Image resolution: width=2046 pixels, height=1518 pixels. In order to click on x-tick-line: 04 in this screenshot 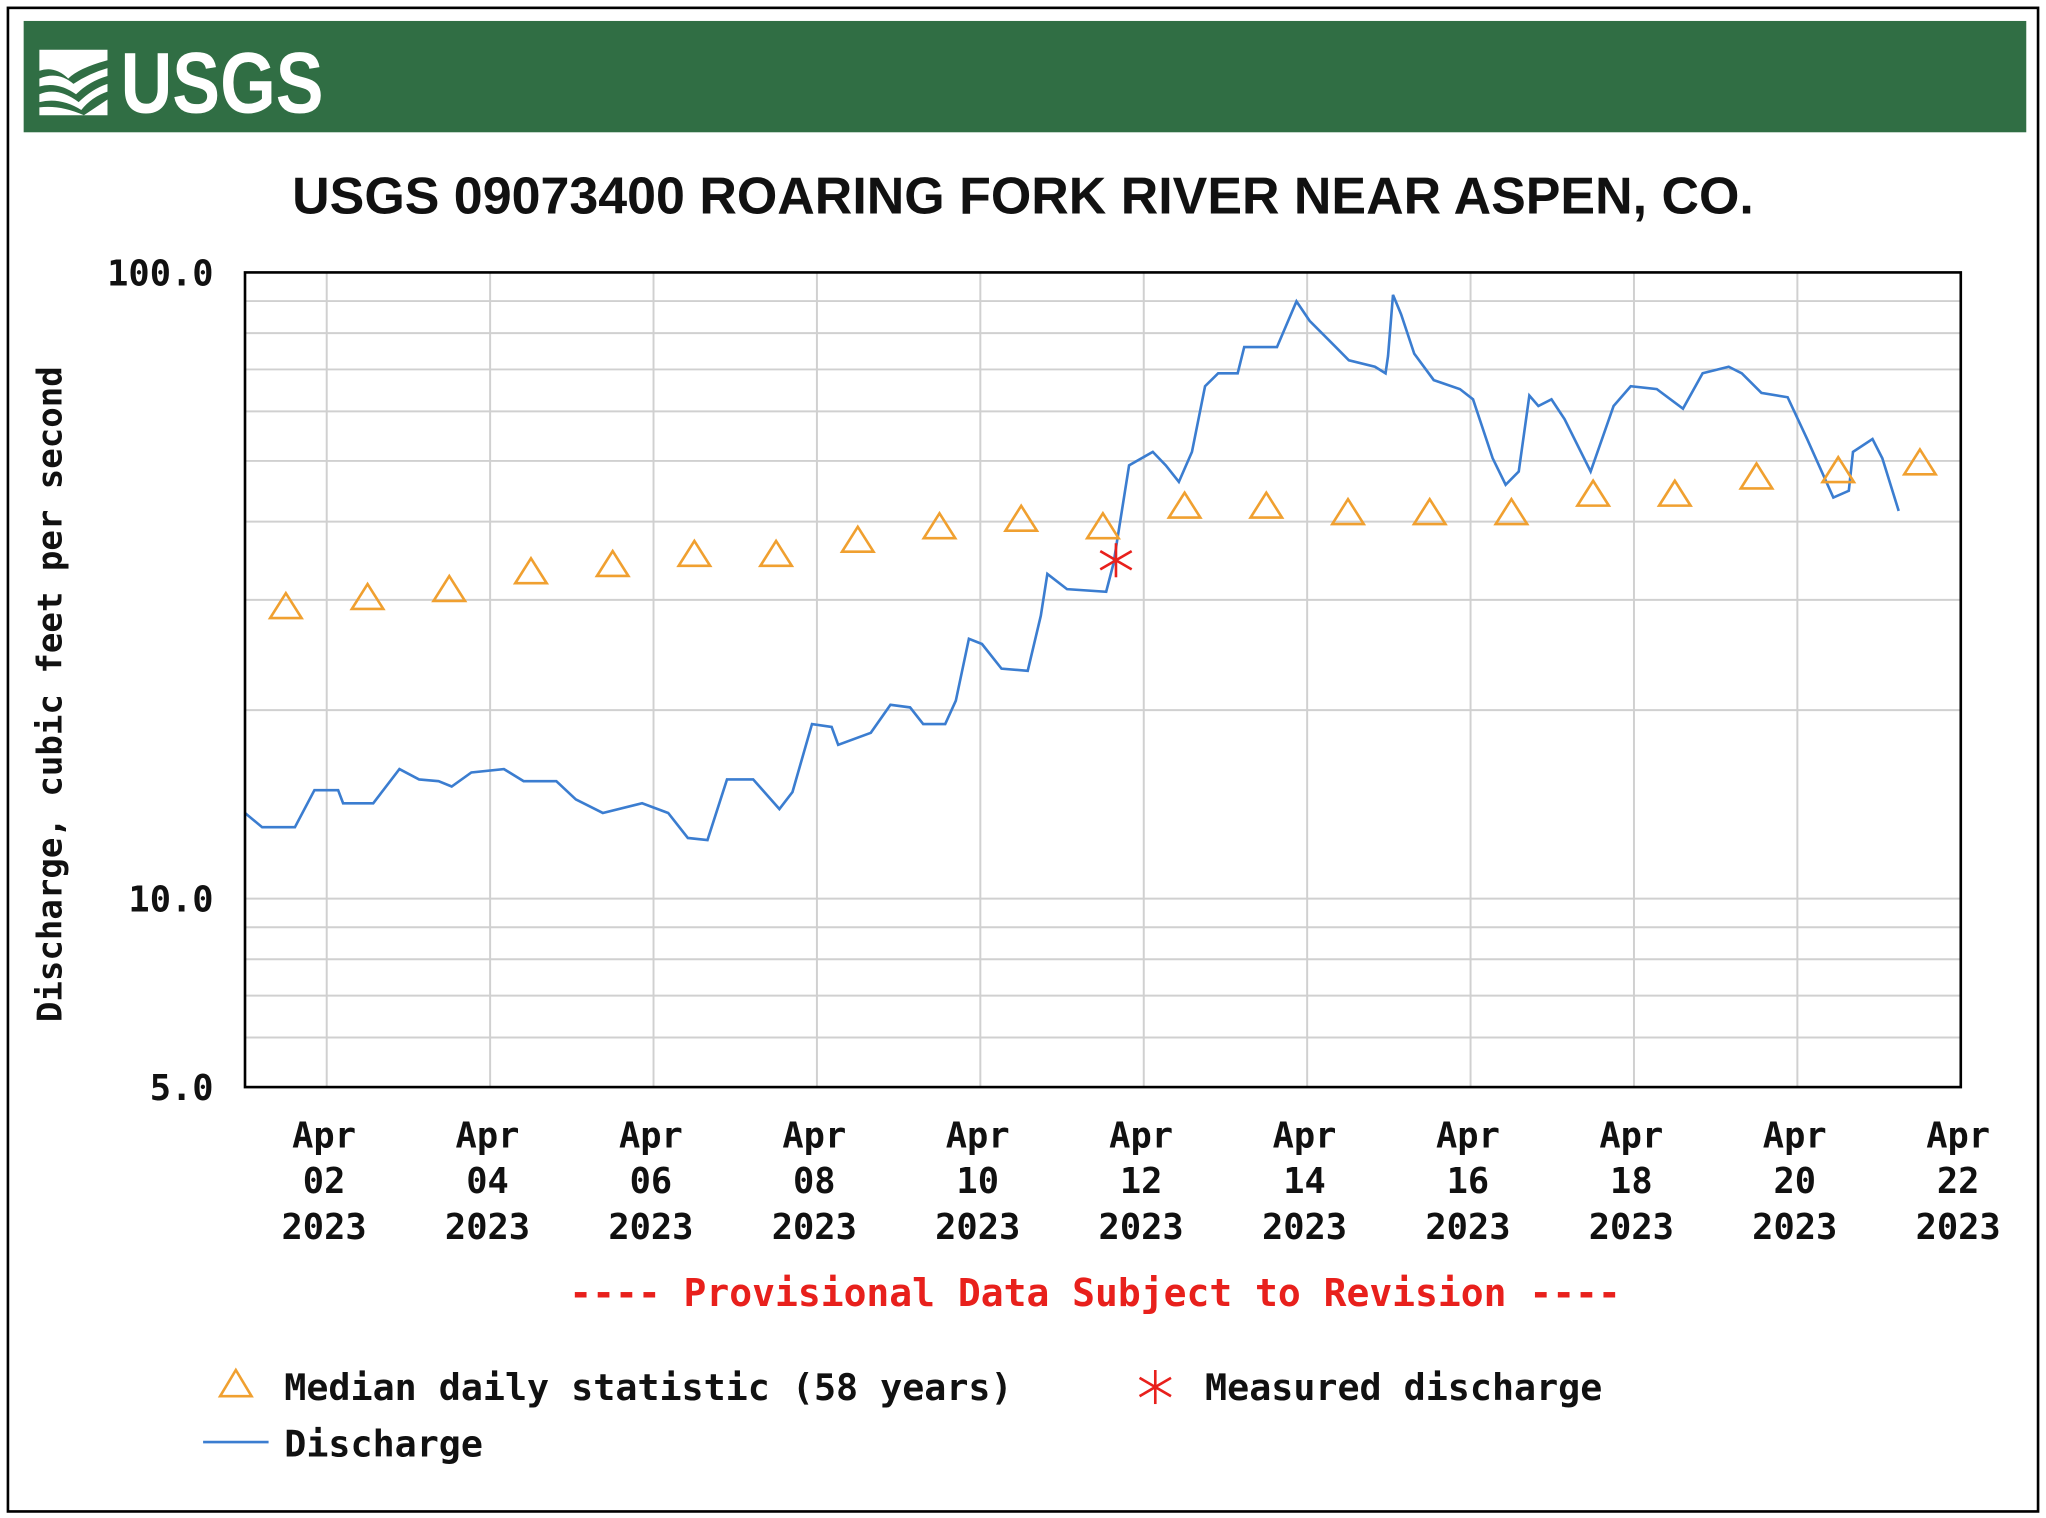, I will do `click(487, 1181)`.